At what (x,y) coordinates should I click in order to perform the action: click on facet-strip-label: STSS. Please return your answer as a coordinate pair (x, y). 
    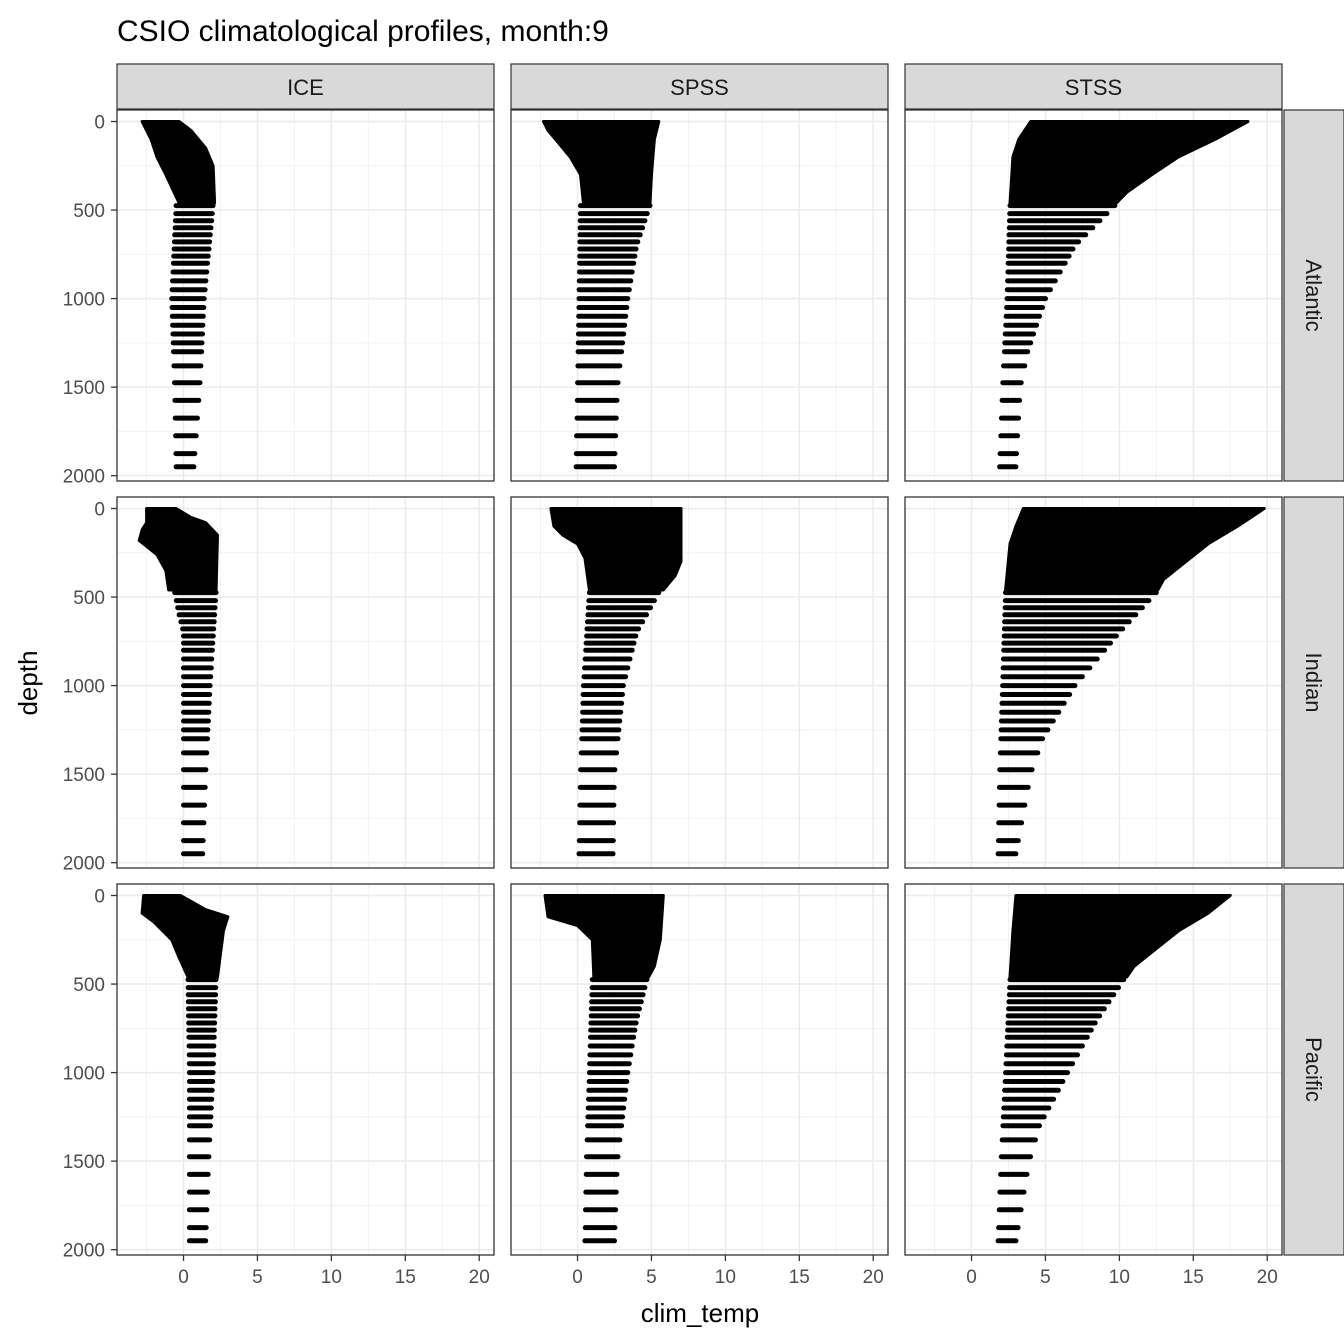
    Looking at the image, I should click on (1093, 87).